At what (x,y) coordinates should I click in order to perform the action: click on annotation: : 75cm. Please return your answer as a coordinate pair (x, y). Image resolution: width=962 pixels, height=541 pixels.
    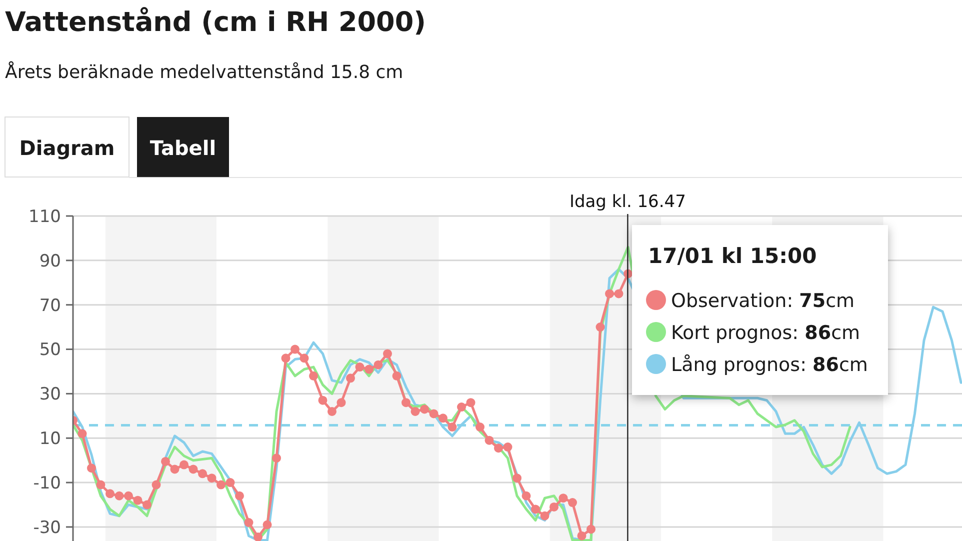
    Looking at the image, I should click on (820, 301).